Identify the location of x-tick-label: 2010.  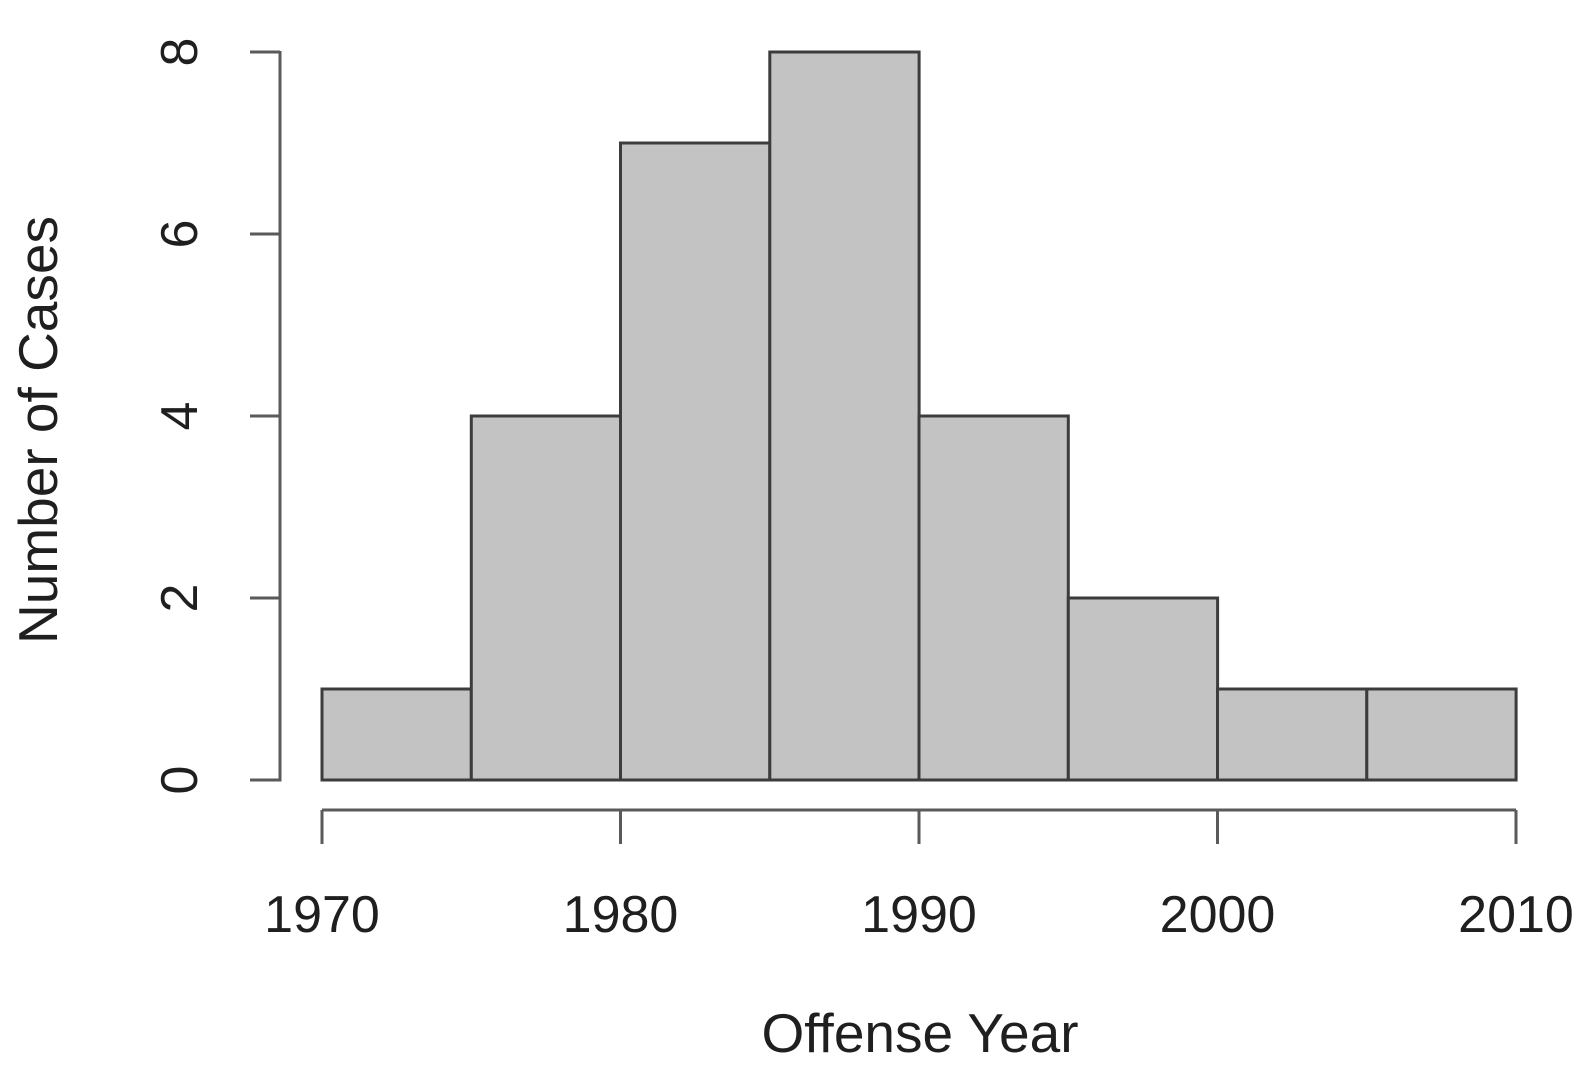
(1516, 915).